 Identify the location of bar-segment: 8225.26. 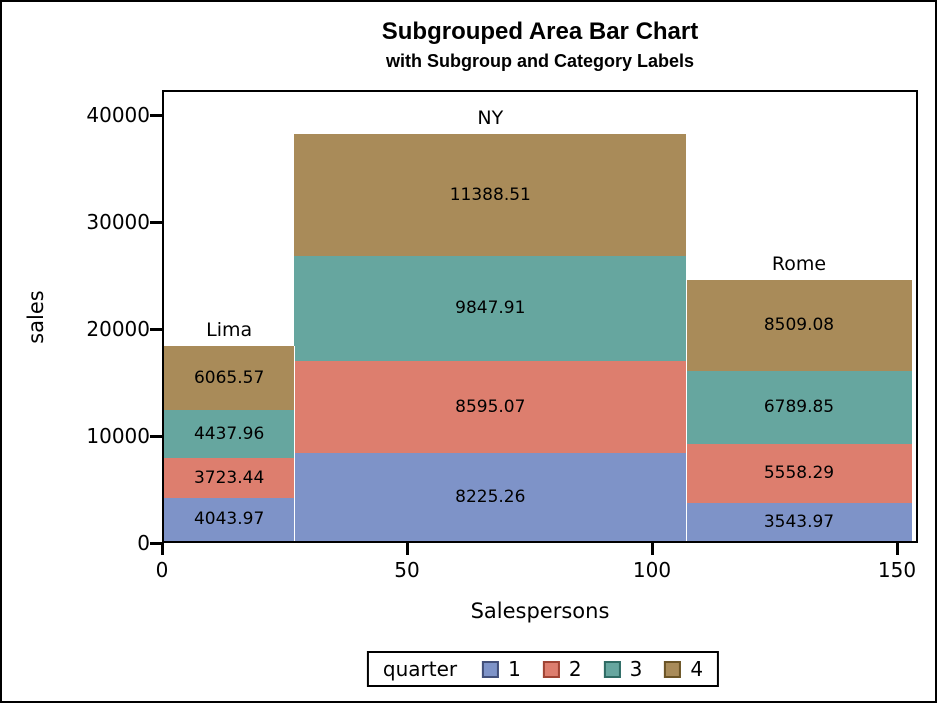
(490, 496).